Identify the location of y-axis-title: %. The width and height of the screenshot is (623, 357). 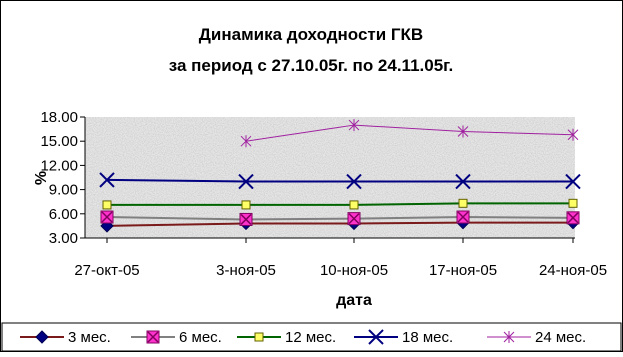
(41, 178).